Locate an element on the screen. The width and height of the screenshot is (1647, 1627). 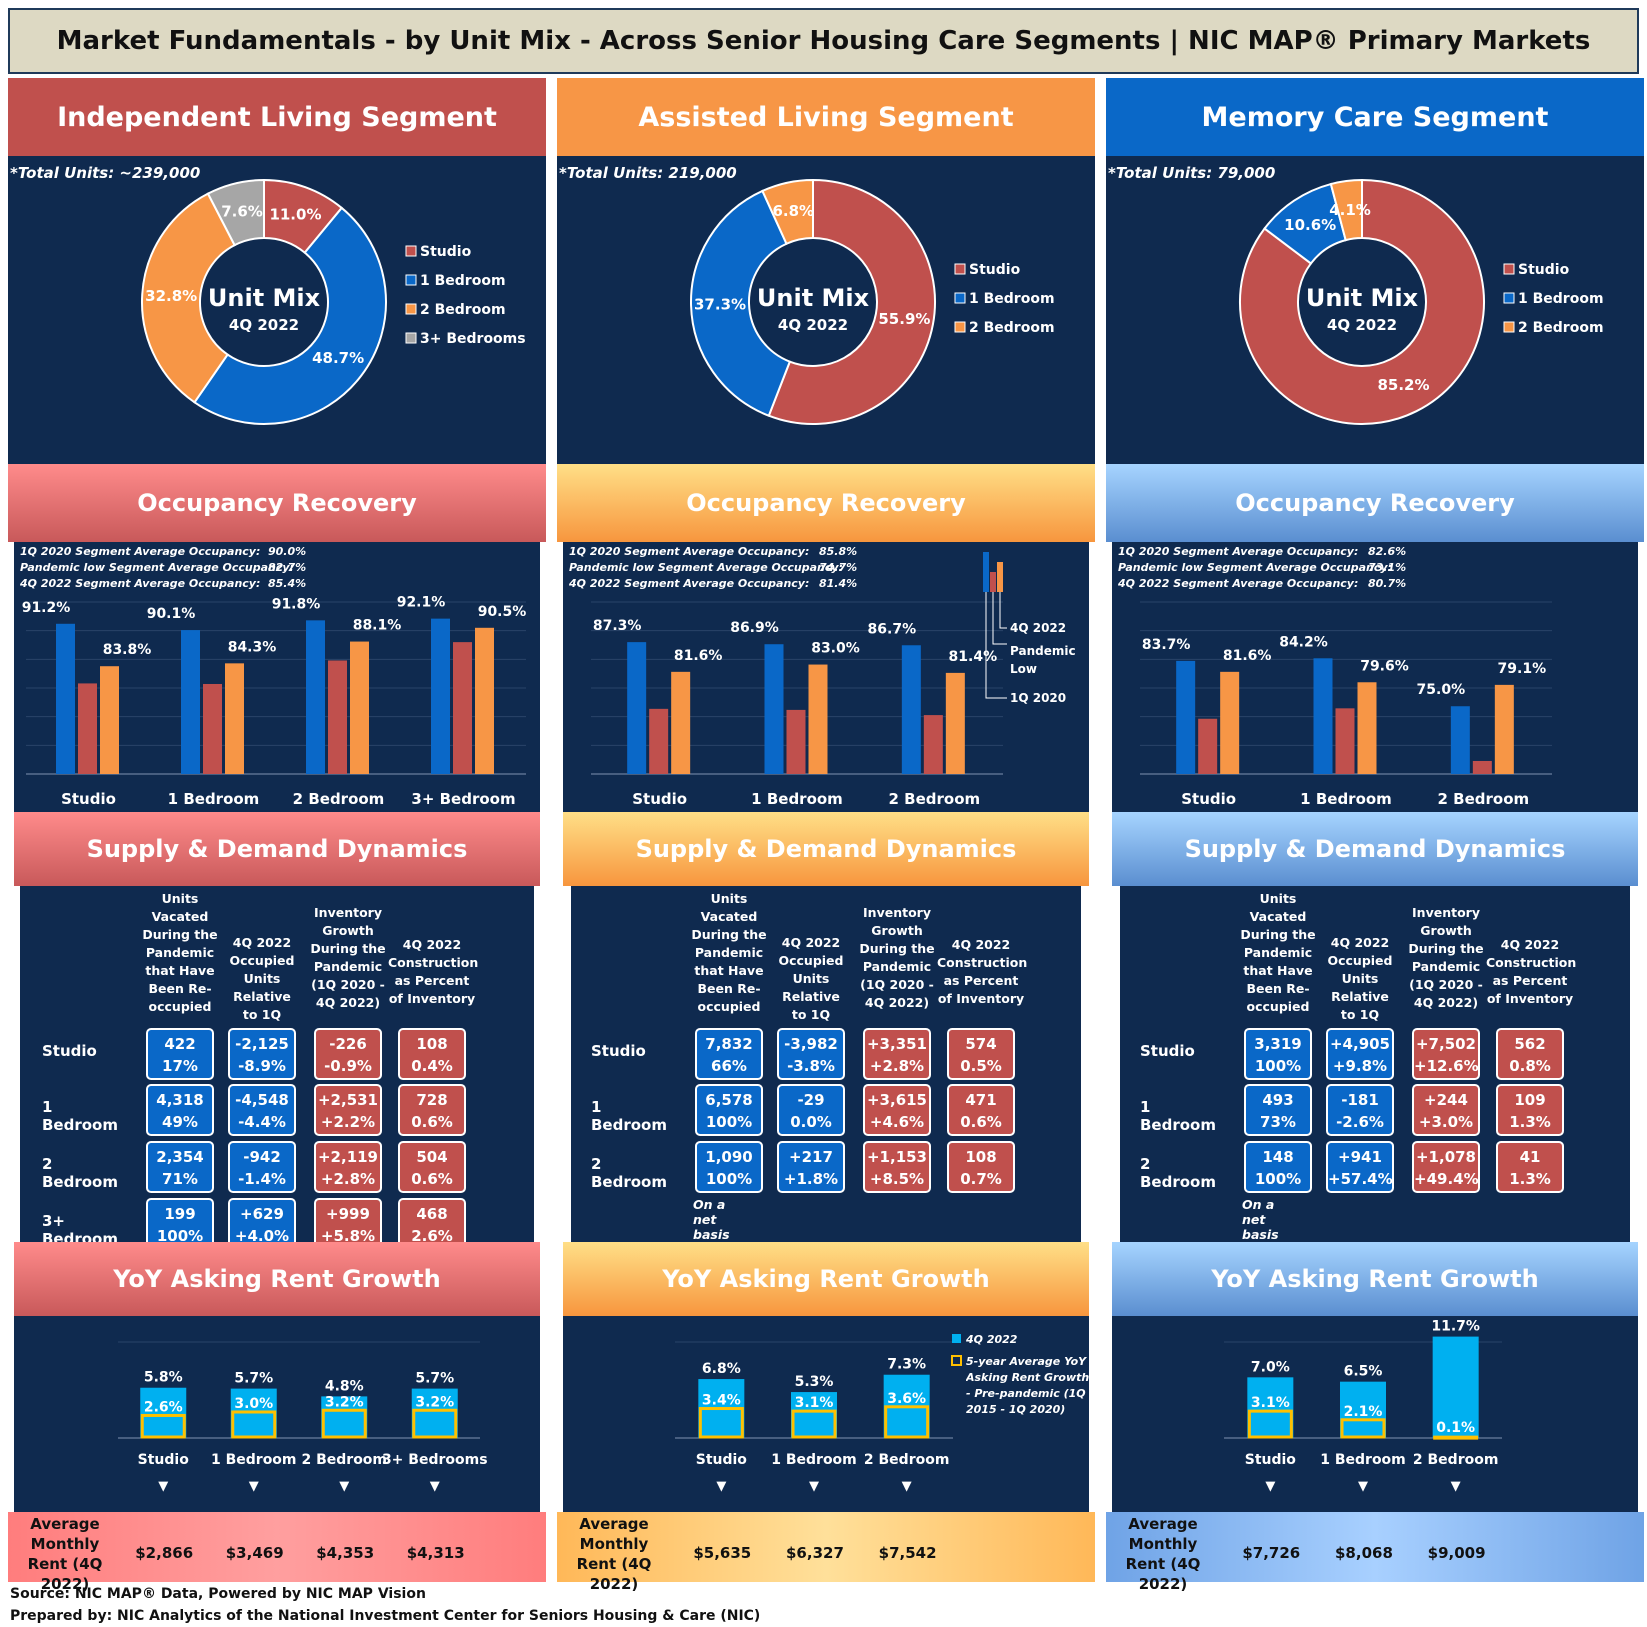
cell-percent: 0.4% is located at coordinates (432, 1066).